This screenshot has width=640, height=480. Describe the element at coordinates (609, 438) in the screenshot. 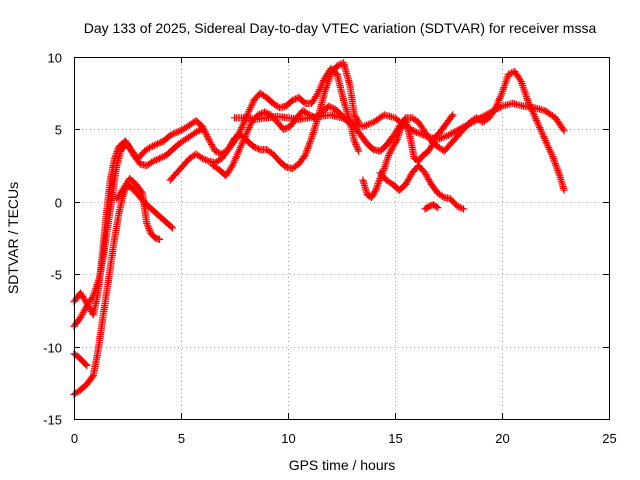

I see `x-tick-label: 25` at that location.